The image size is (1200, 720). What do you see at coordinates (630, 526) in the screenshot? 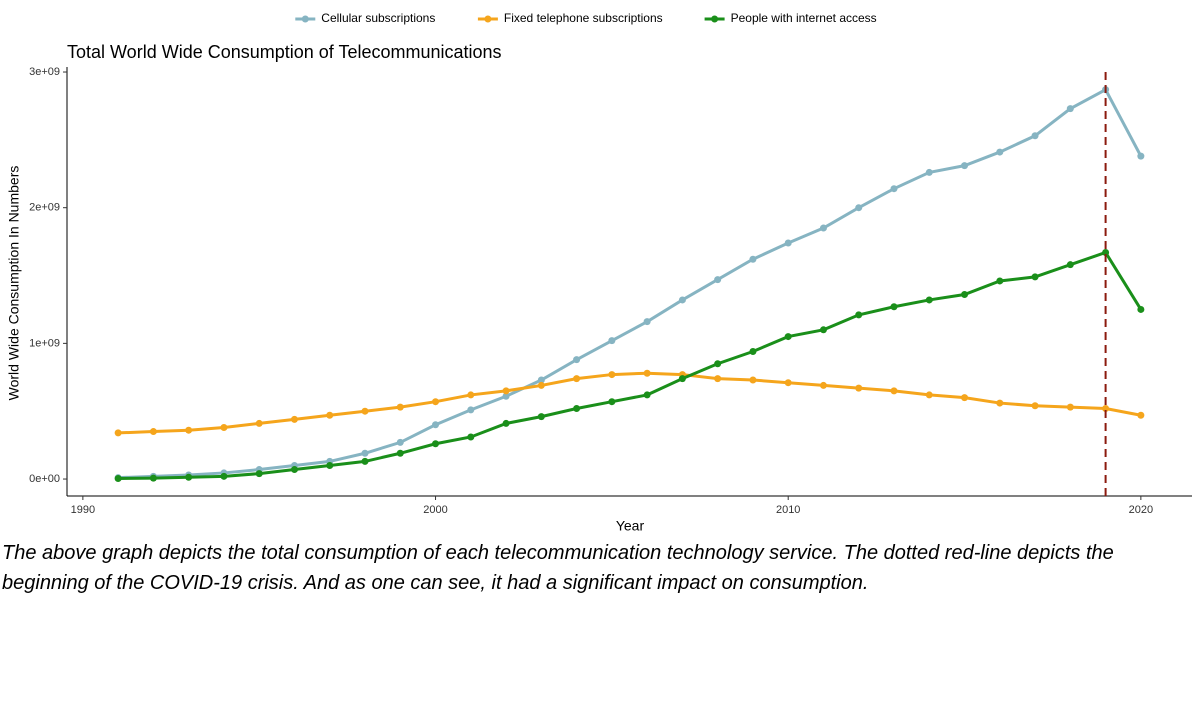
I see `x-axis-title: Year` at bounding box center [630, 526].